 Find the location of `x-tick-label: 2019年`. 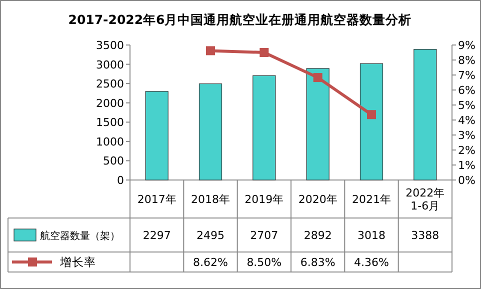

x-tick-label: 2019年 is located at coordinates (264, 199).